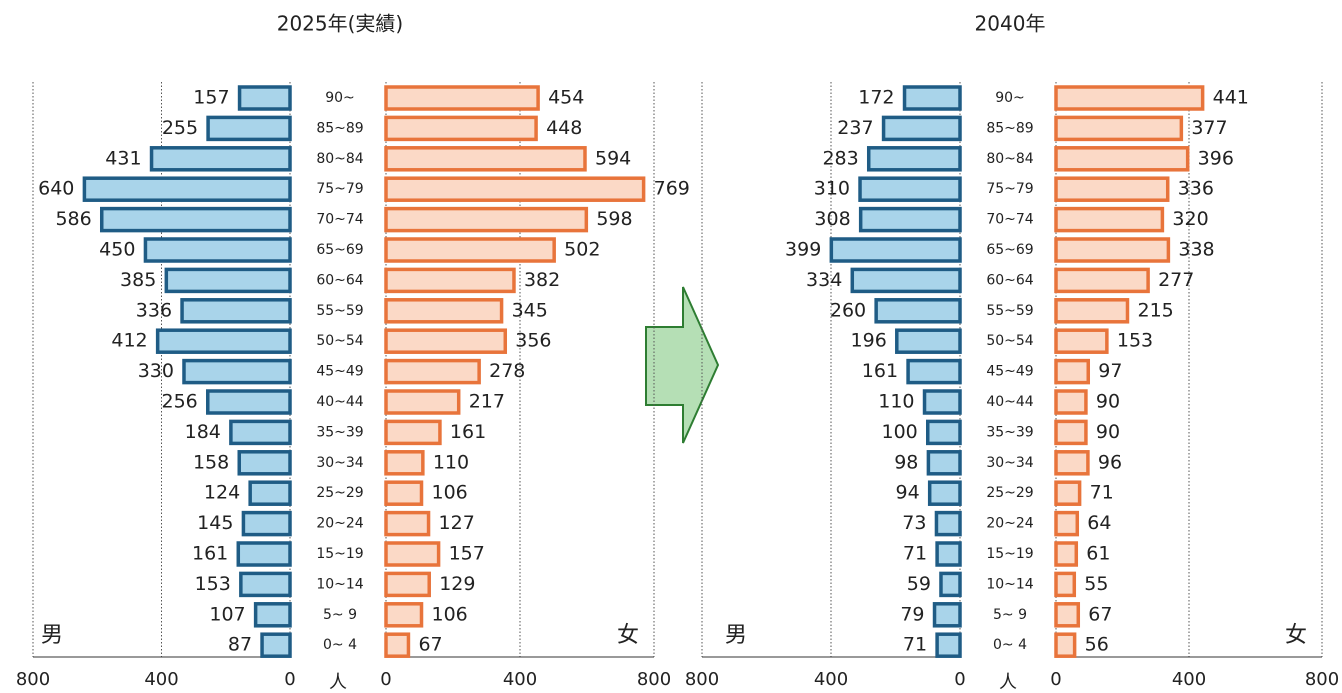 The width and height of the screenshot is (1342, 693). Describe the element at coordinates (566, 98) in the screenshot. I see `value-label: 454` at that location.